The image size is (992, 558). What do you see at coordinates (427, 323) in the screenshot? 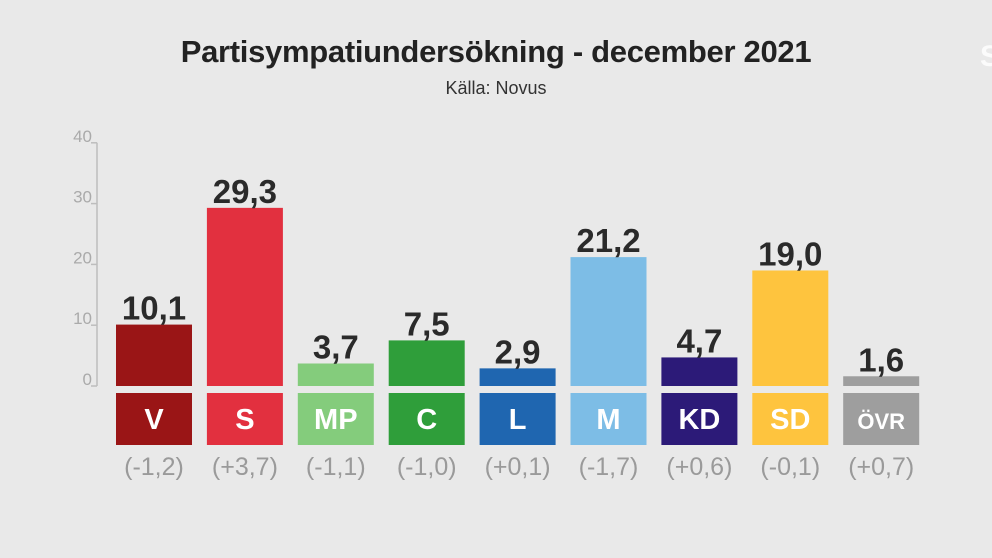
I see `value-label: 7,5` at bounding box center [427, 323].